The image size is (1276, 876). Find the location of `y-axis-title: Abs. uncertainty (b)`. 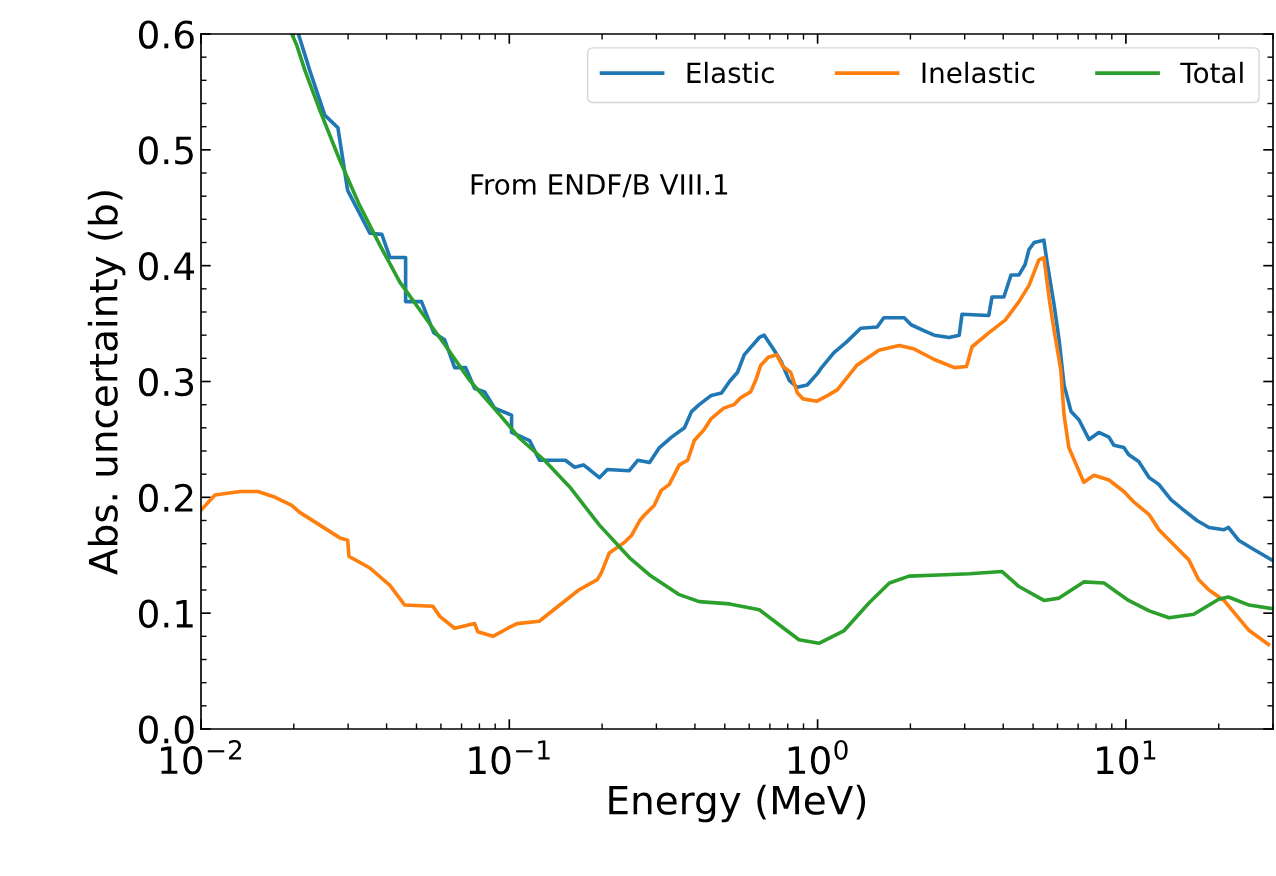

y-axis-title: Abs. uncertainty (b) is located at coordinates (106, 383).